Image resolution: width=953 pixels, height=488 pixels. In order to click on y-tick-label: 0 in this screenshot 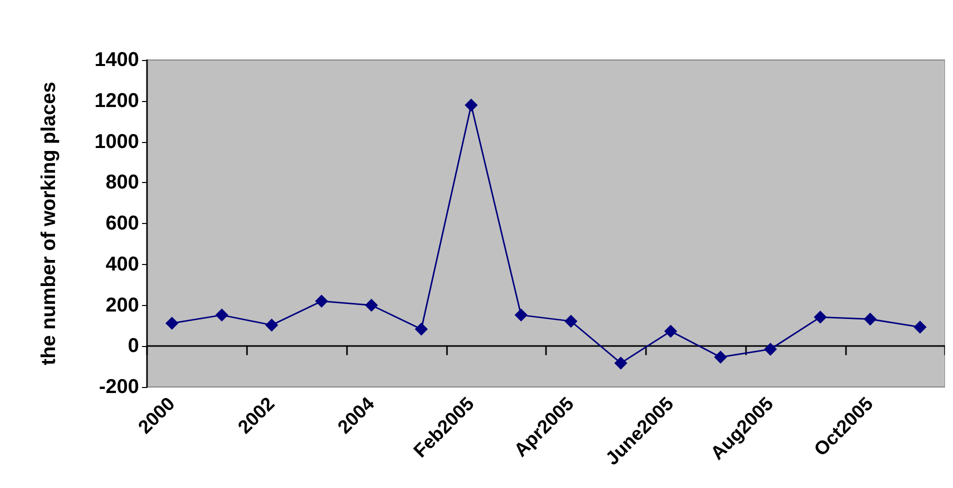, I will do `click(133, 346)`.